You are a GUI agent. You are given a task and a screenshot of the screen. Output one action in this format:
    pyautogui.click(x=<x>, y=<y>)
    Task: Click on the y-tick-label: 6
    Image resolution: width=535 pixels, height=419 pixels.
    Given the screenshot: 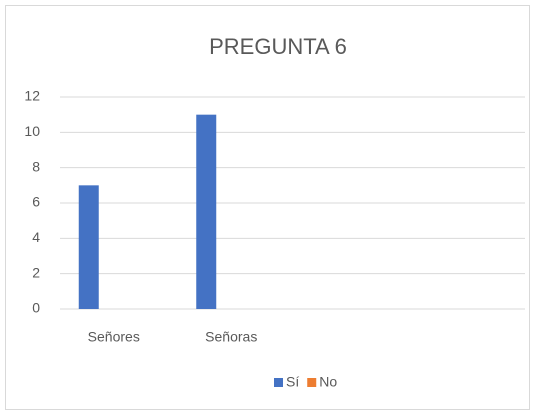 What is the action you would take?
    pyautogui.click(x=36, y=202)
    